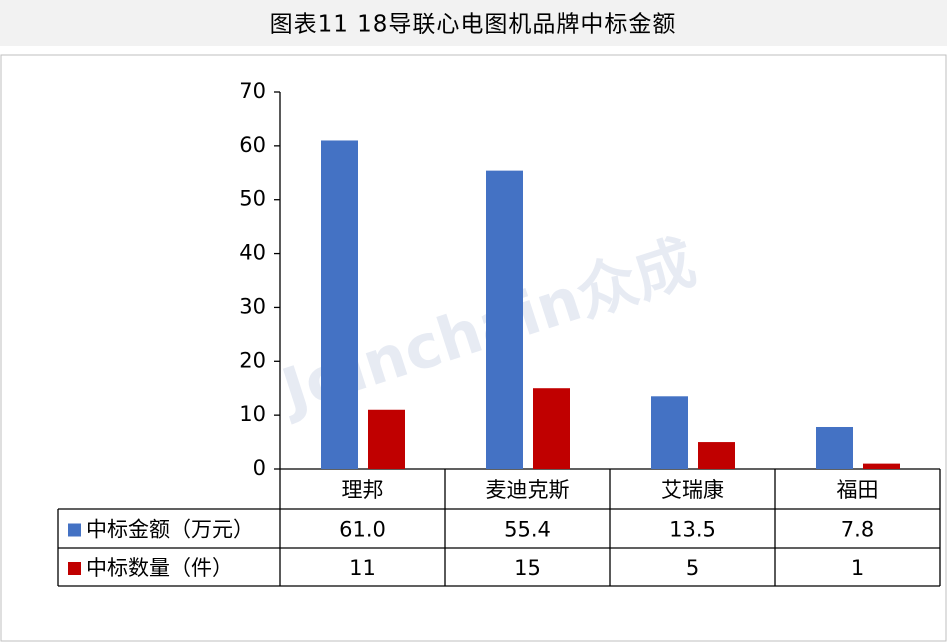  I want to click on y-tick-label: 0, so click(259, 468).